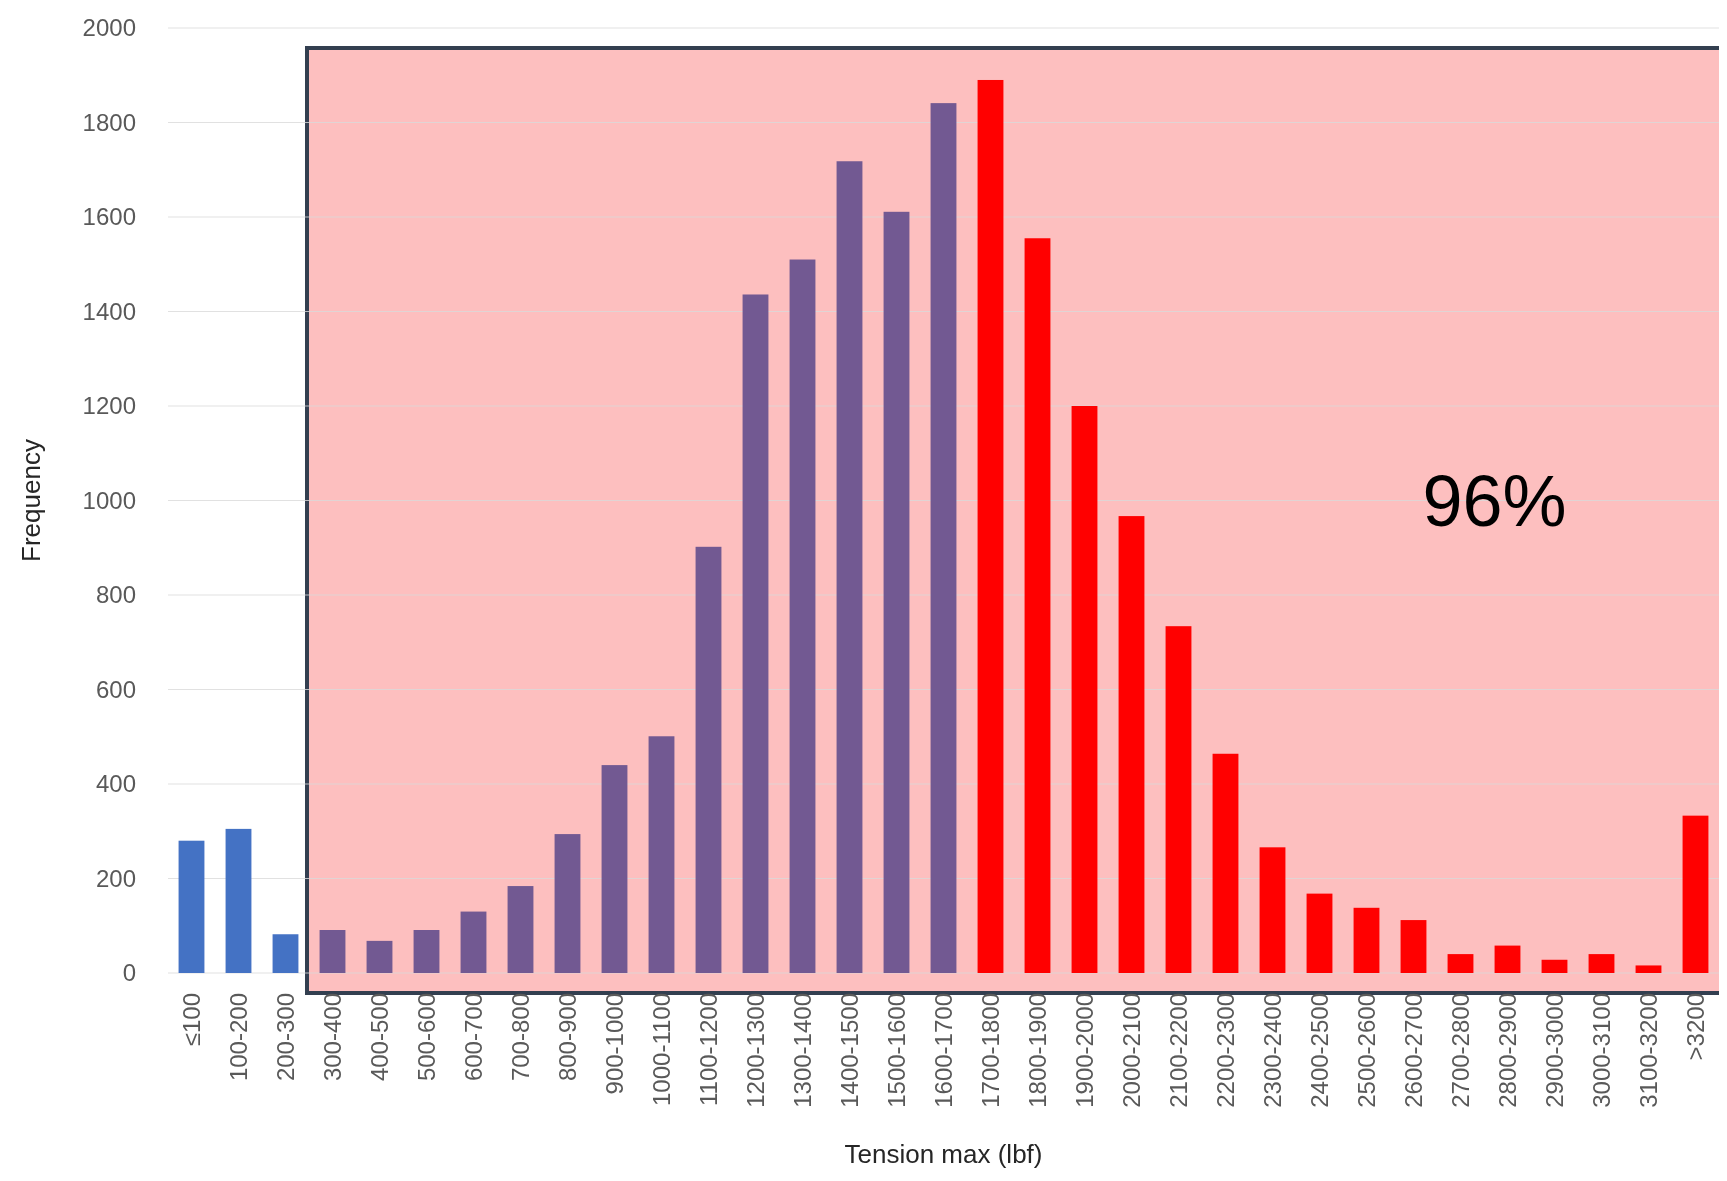 The image size is (1727, 1181). I want to click on x-tick-label: 1700-1800, so click(990, 1050).